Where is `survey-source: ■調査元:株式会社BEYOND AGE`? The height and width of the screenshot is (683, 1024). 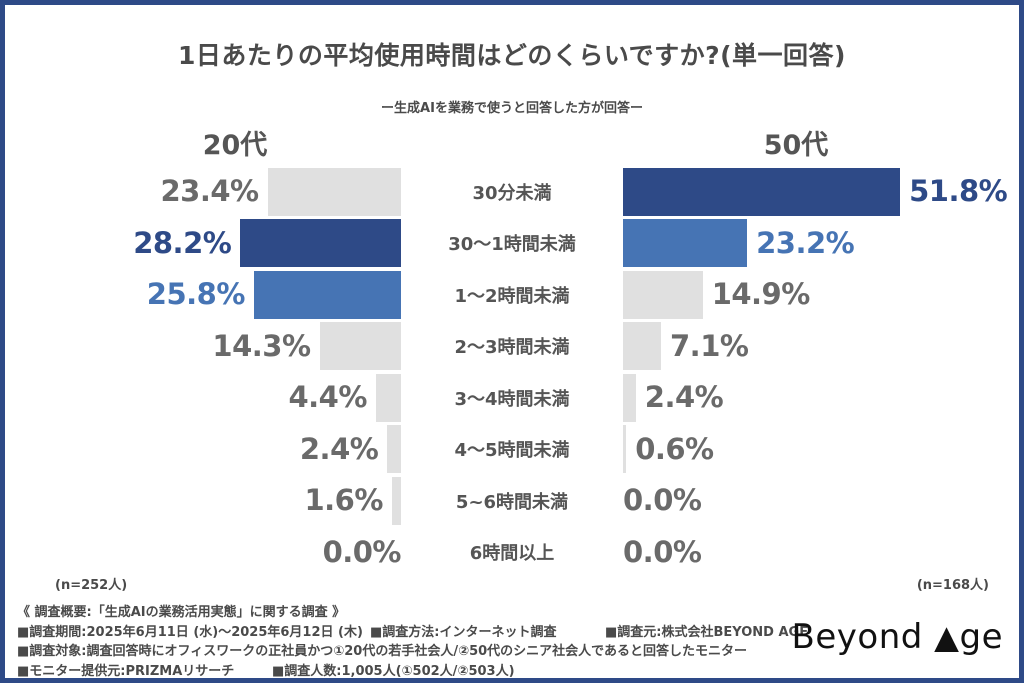 survey-source: ■調査元:株式会社BEYOND AGE is located at coordinates (707, 632).